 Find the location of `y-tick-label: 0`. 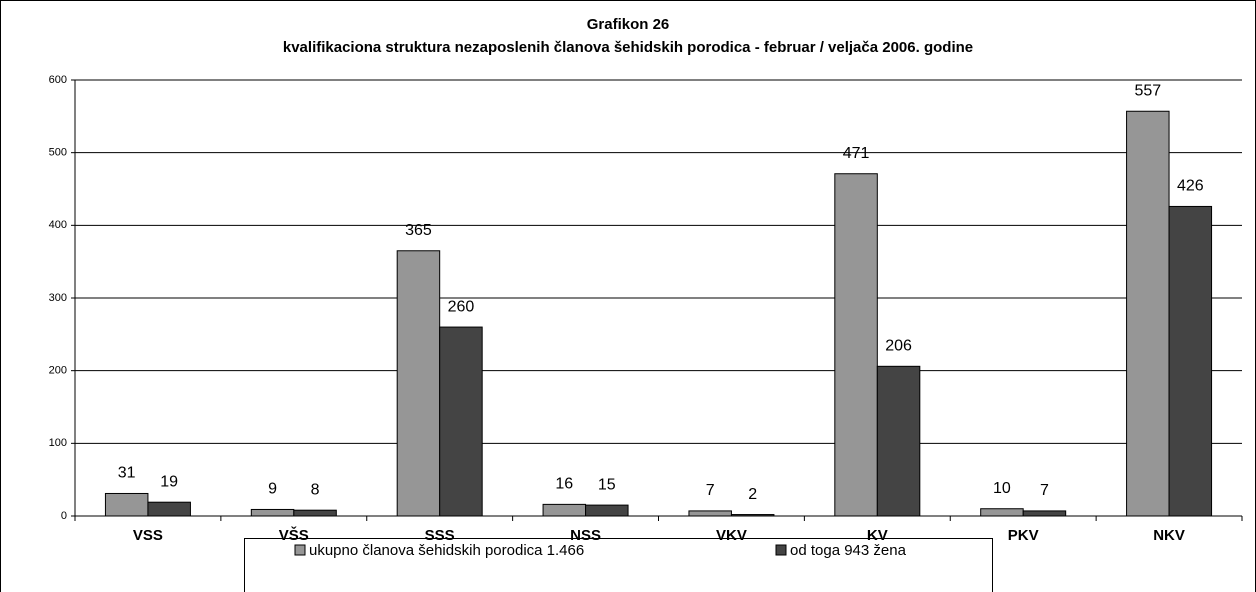

y-tick-label: 0 is located at coordinates (64, 516).